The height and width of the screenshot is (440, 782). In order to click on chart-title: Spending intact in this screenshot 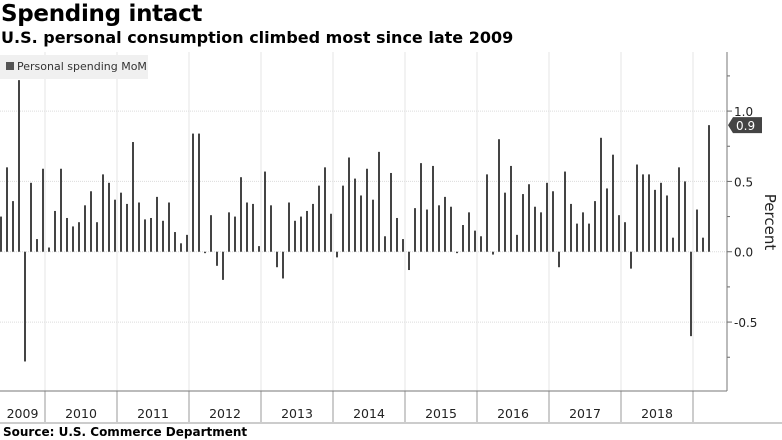, I will do `click(102, 14)`.